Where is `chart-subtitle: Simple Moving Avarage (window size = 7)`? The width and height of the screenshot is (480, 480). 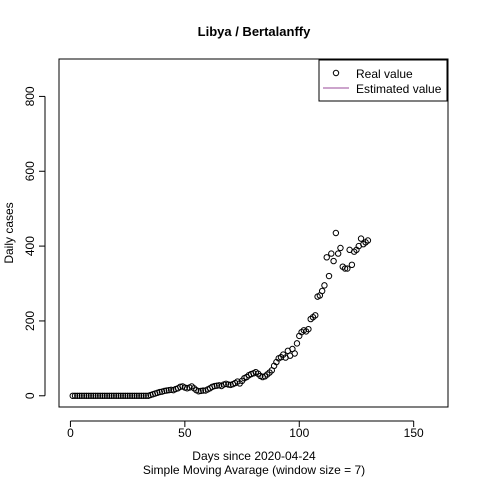 chart-subtitle: Simple Moving Avarage (window size = 7) is located at coordinates (254, 470).